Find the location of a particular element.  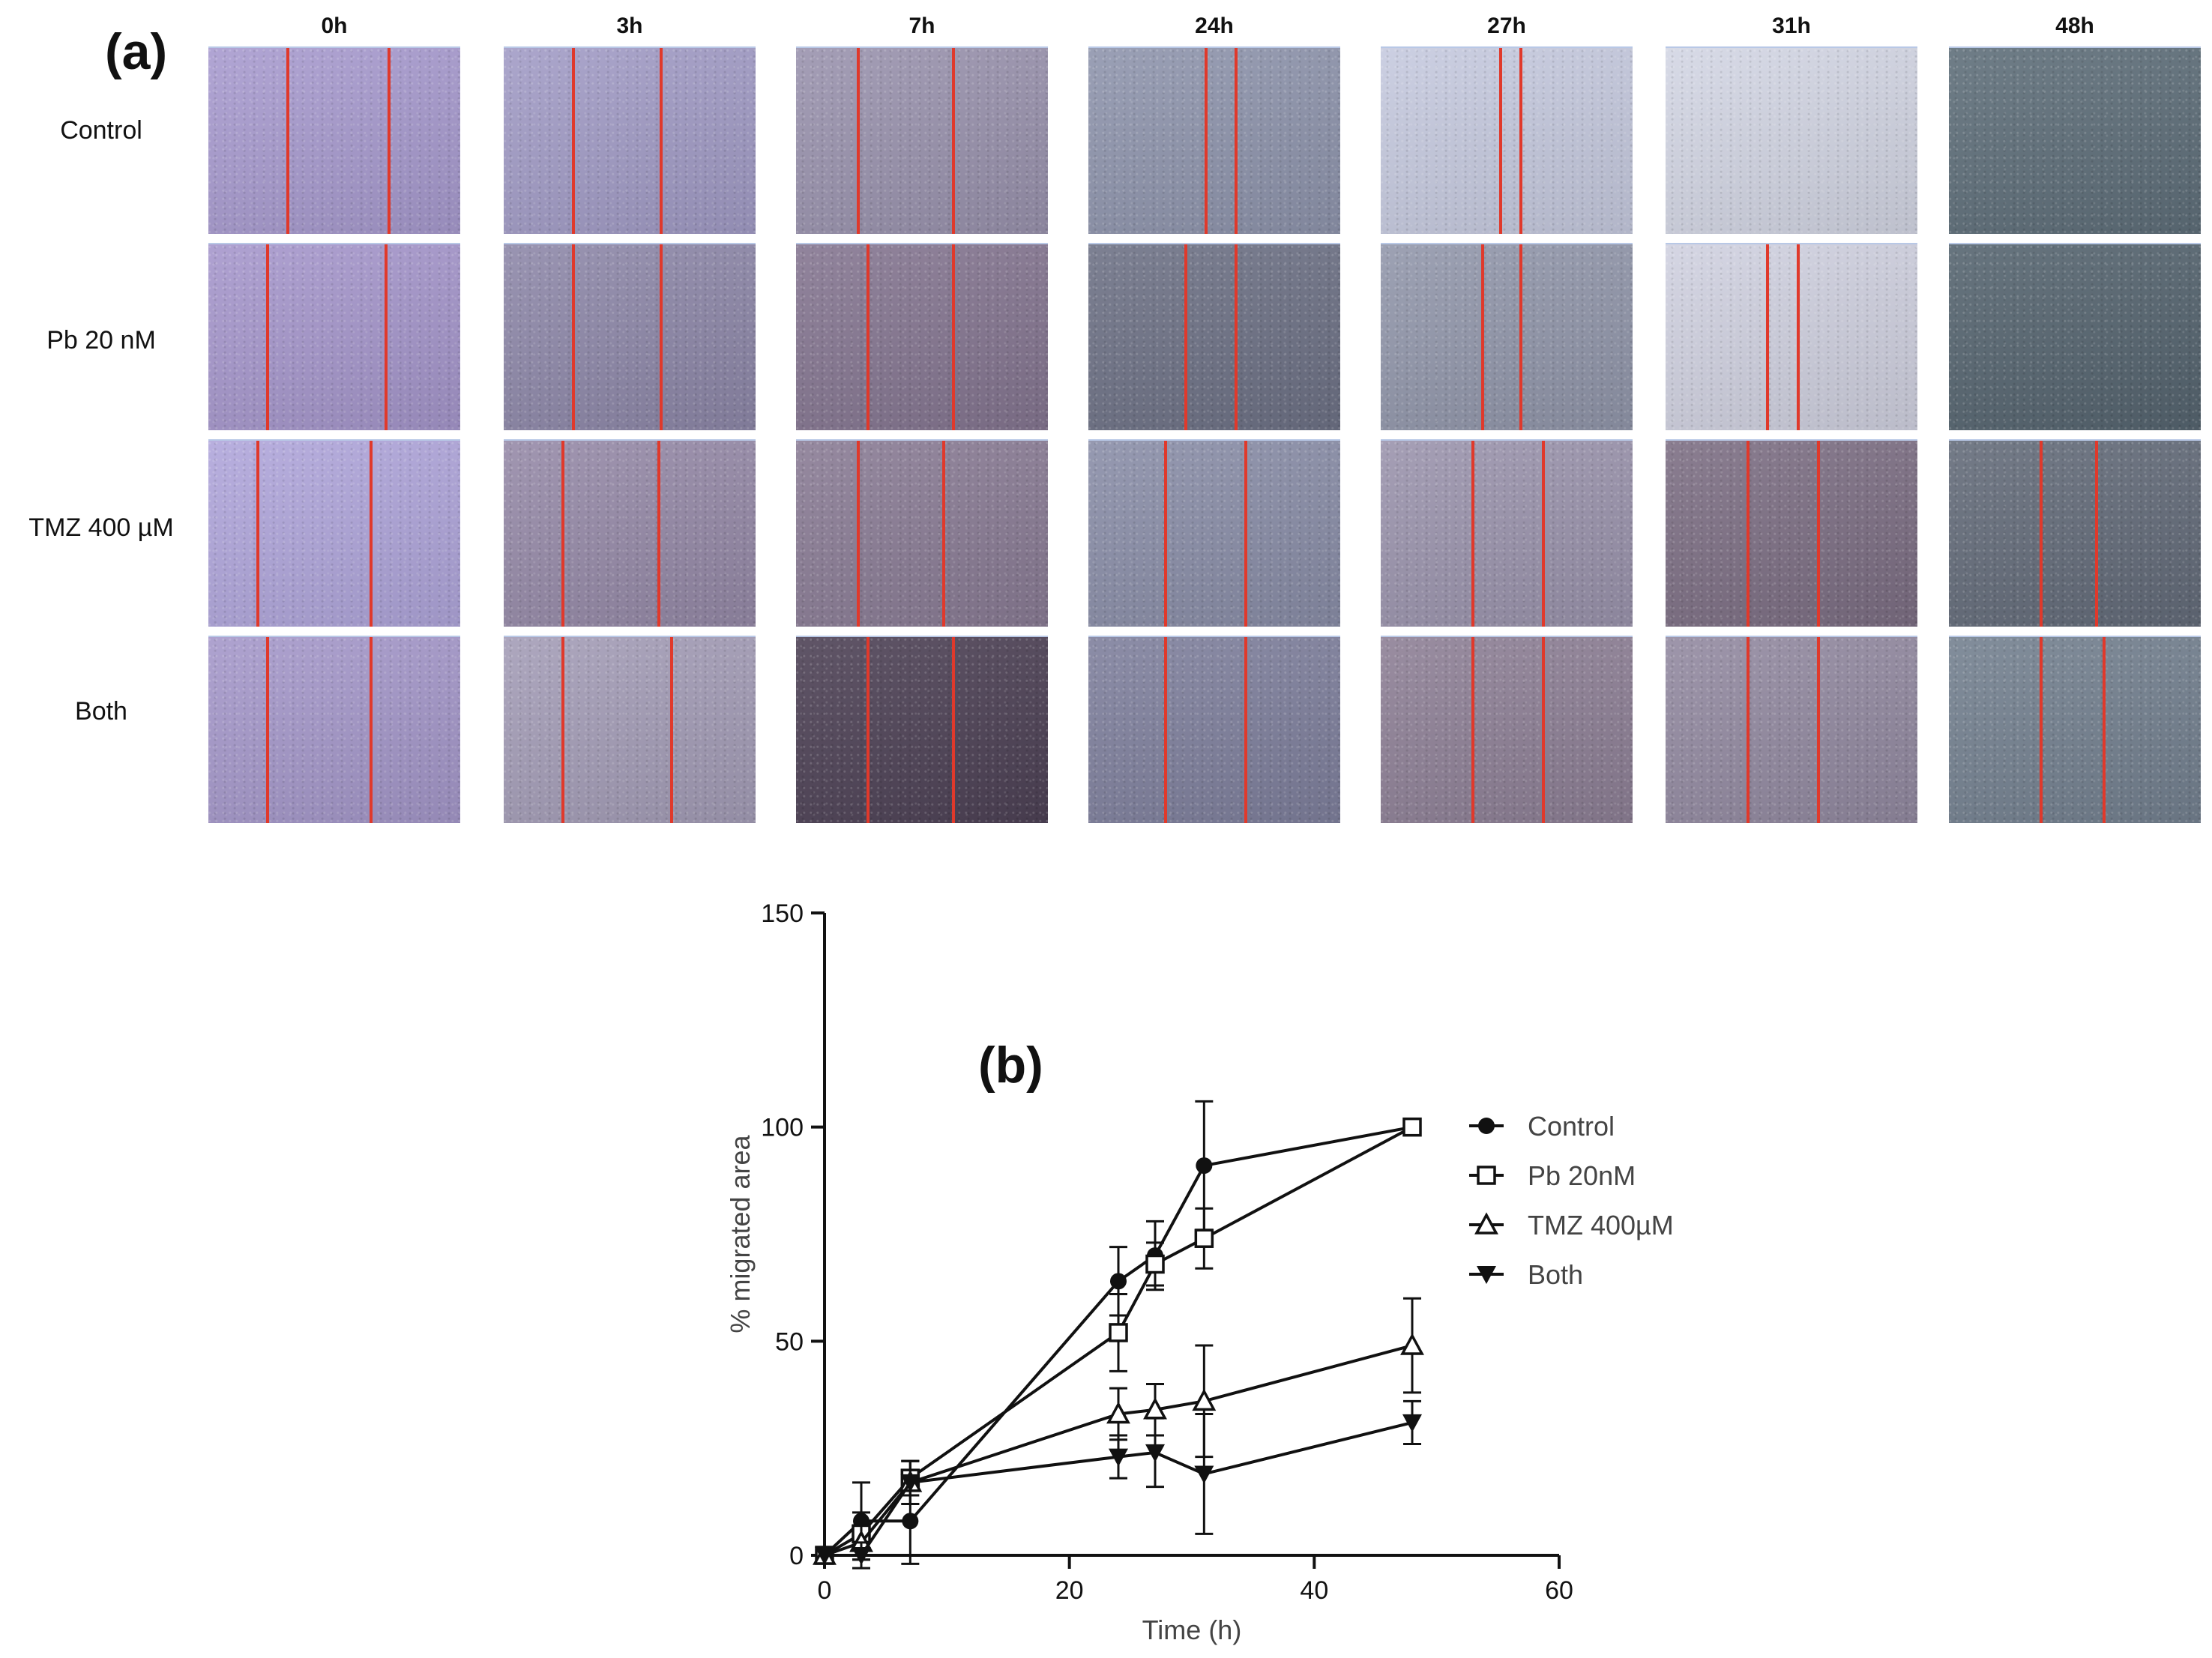

micrograph-r3-c1 is located at coordinates (630, 729).